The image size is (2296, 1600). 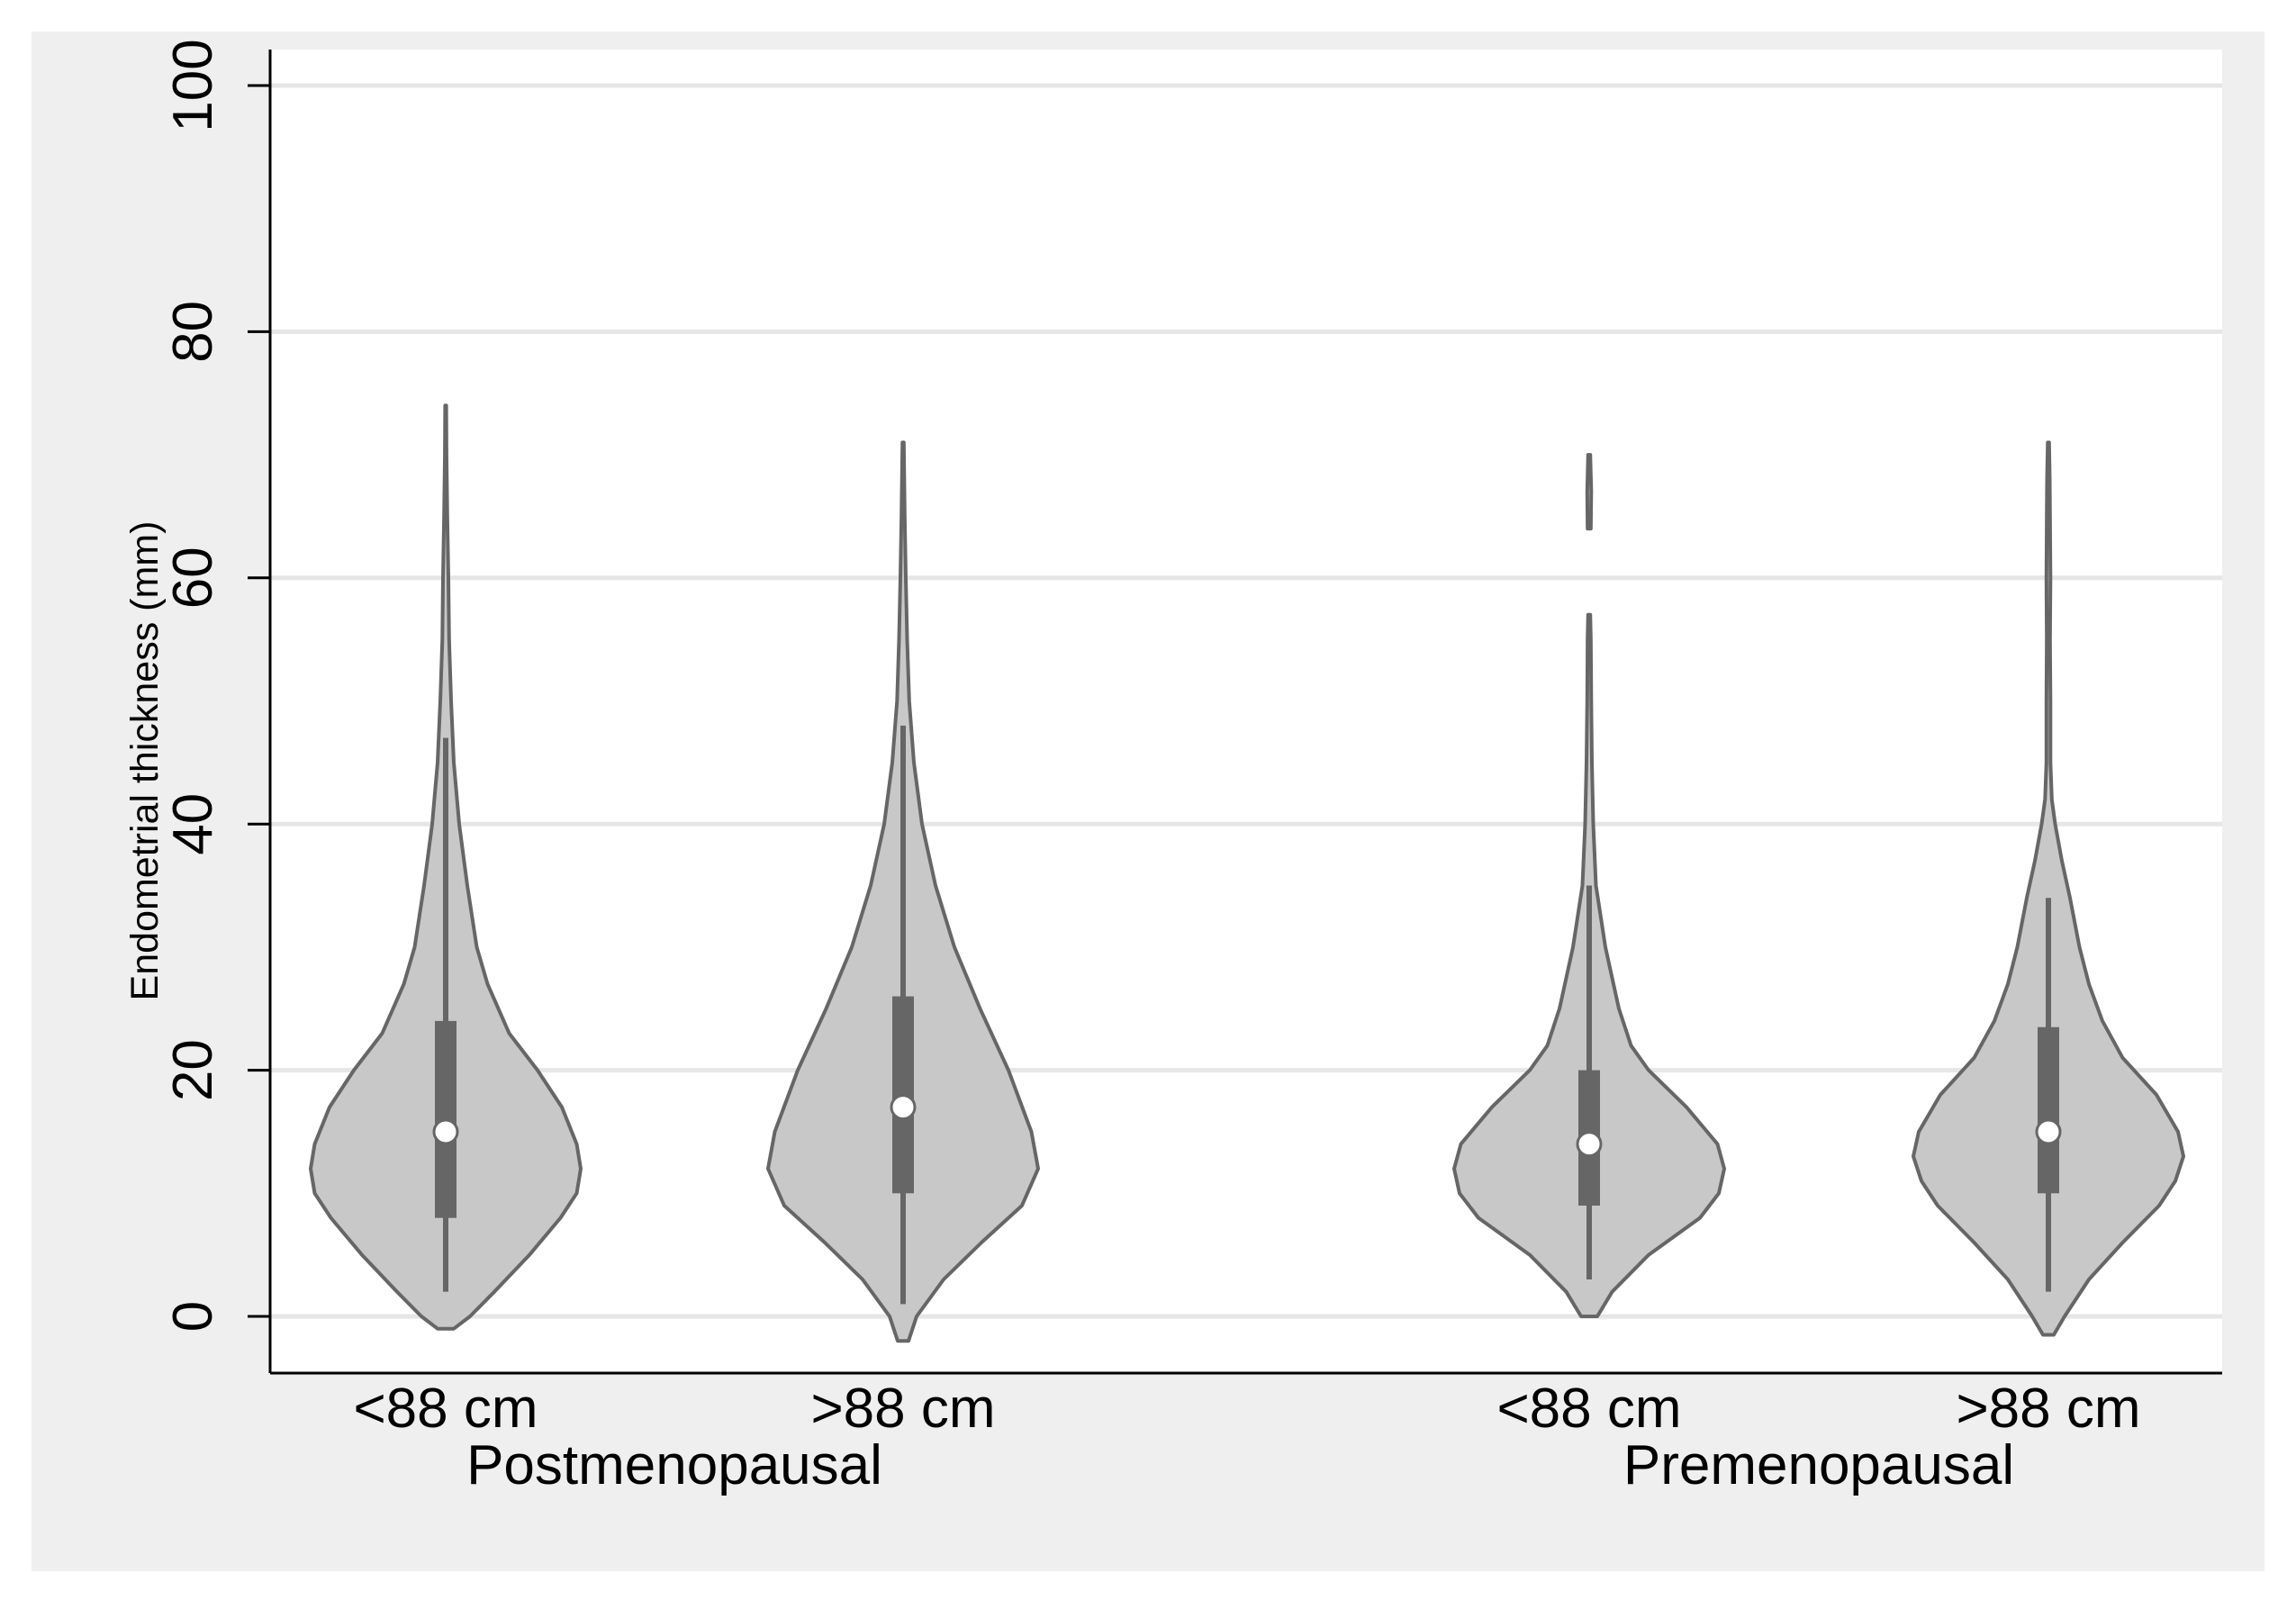 What do you see at coordinates (193, 1316) in the screenshot?
I see `y-tick-label: 0` at bounding box center [193, 1316].